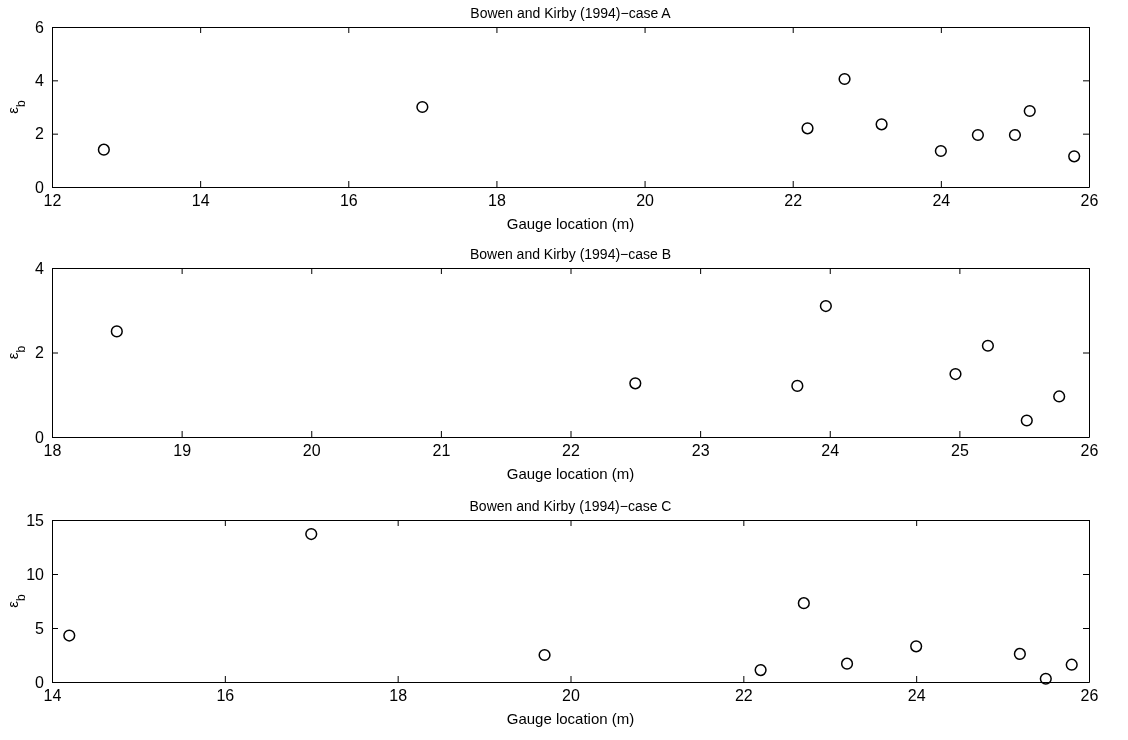 The height and width of the screenshot is (740, 1128). What do you see at coordinates (570, 254) in the screenshot?
I see `chart-title: Bowen and Kirby (1994)−case B` at bounding box center [570, 254].